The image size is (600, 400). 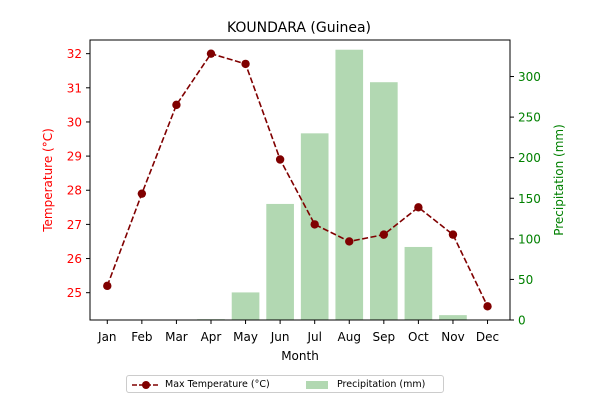 I want to click on legend-label-precipitation: Precipitation (mm), so click(x=381, y=384).